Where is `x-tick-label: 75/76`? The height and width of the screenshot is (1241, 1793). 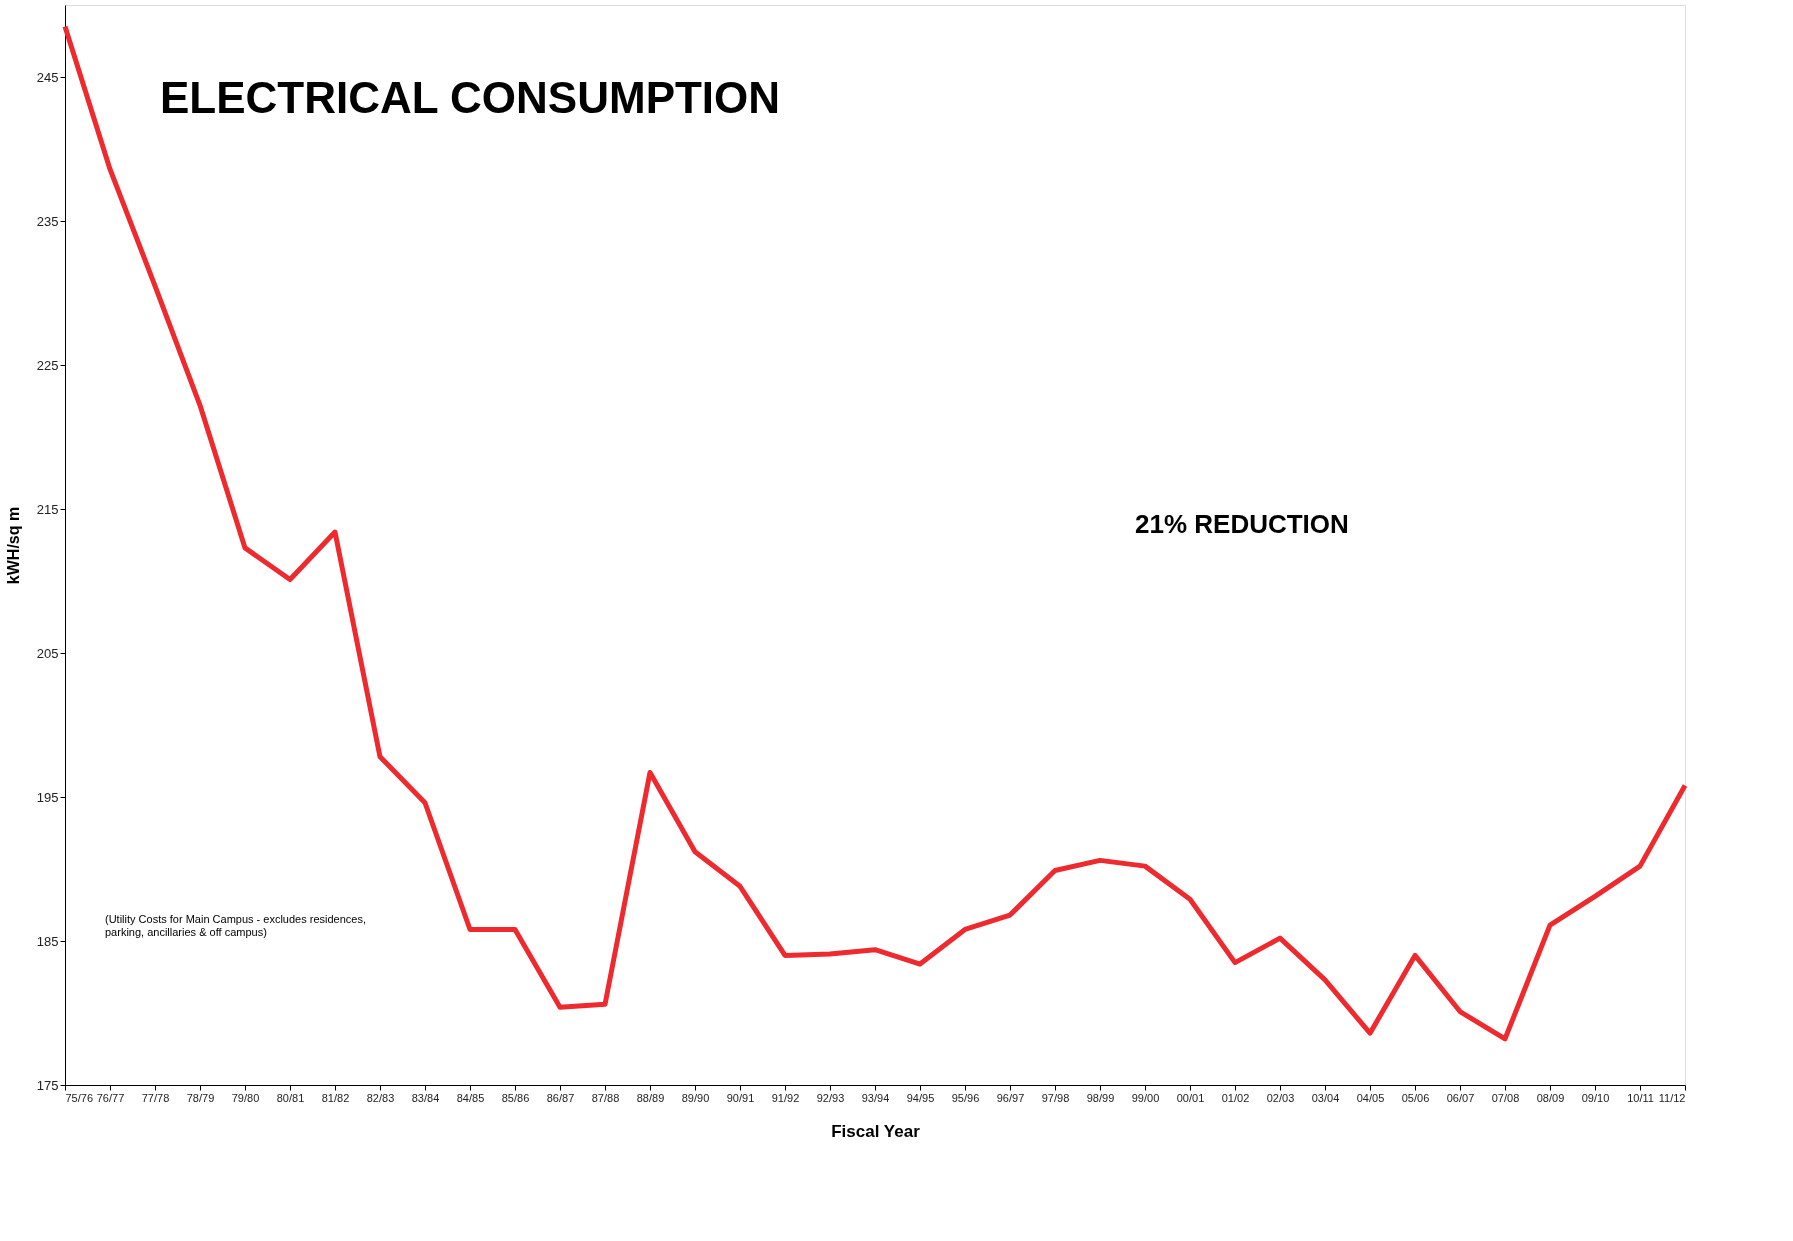
x-tick-label: 75/76 is located at coordinates (79, 1097).